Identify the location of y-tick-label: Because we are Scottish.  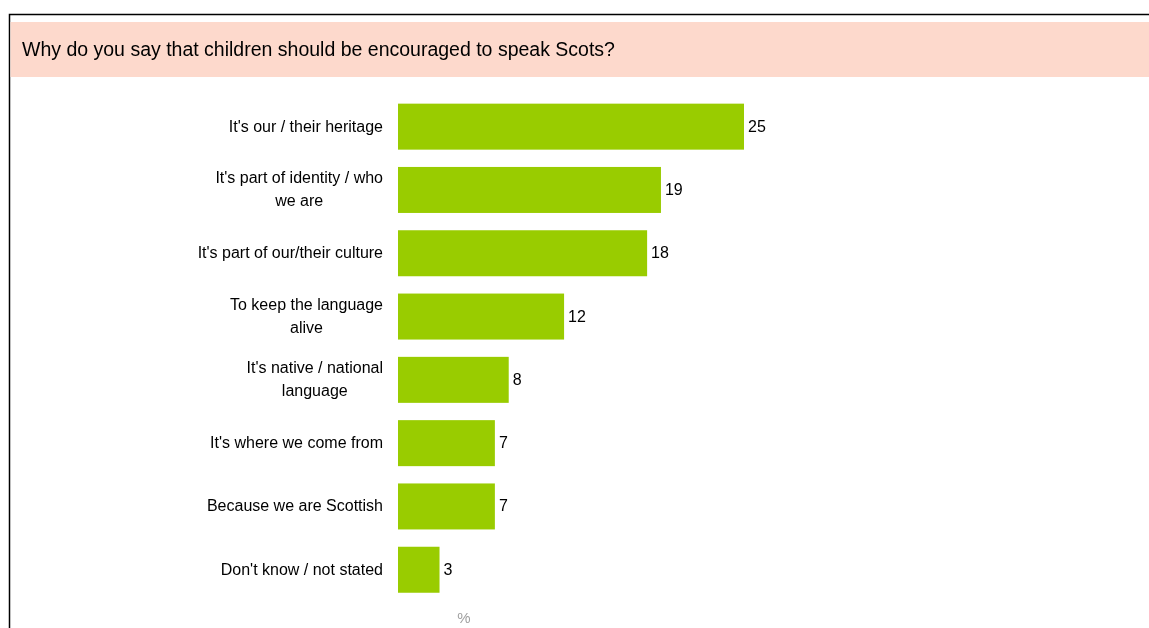
(294, 506).